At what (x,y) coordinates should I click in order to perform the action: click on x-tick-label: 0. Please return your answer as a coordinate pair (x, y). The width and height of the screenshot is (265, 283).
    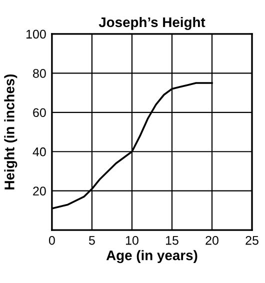
    Looking at the image, I should click on (51, 240).